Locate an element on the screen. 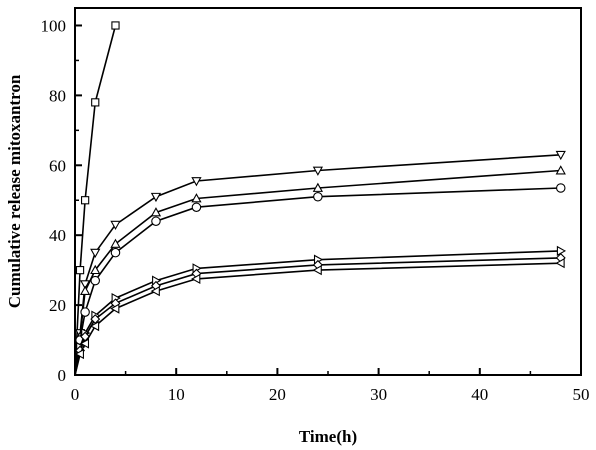  y-tick-label: 80 is located at coordinates (57, 95).